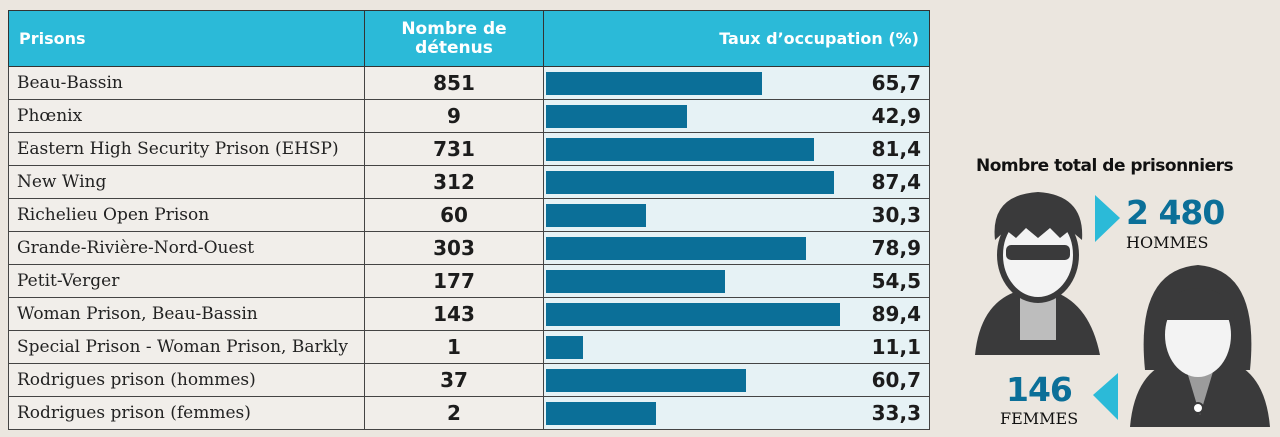 The width and height of the screenshot is (1280, 437). I want to click on taux-cell: 11,1, so click(736, 347).